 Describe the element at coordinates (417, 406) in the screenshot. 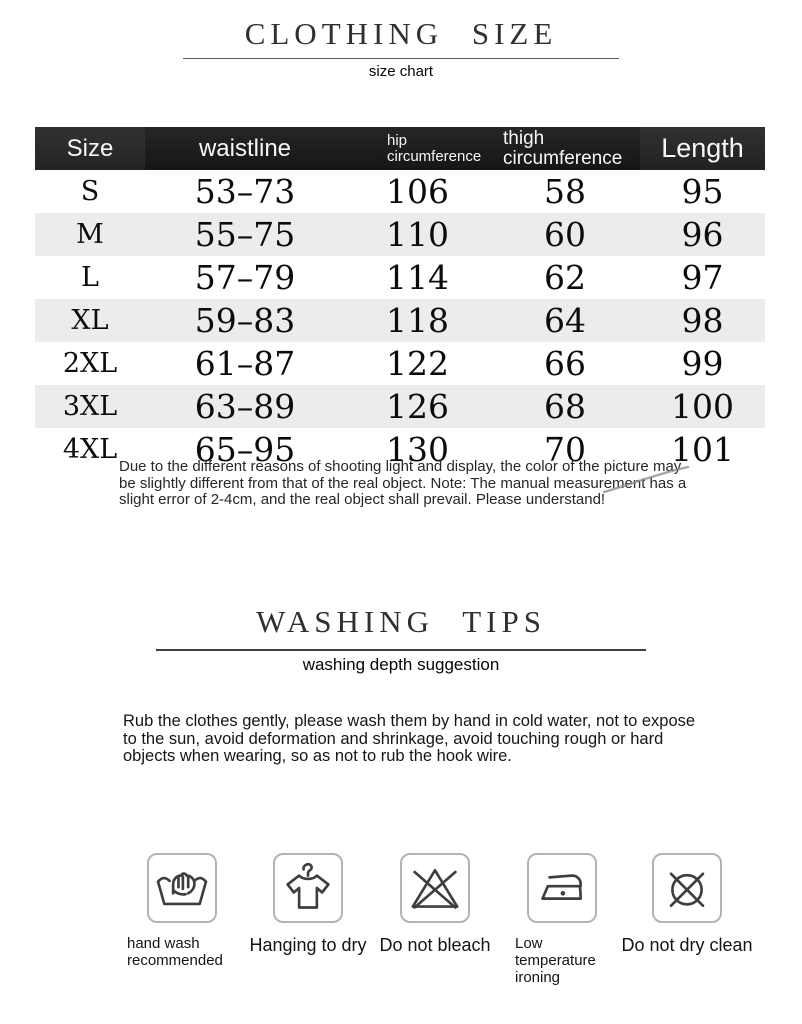

I see `cell-hip: 126` at that location.